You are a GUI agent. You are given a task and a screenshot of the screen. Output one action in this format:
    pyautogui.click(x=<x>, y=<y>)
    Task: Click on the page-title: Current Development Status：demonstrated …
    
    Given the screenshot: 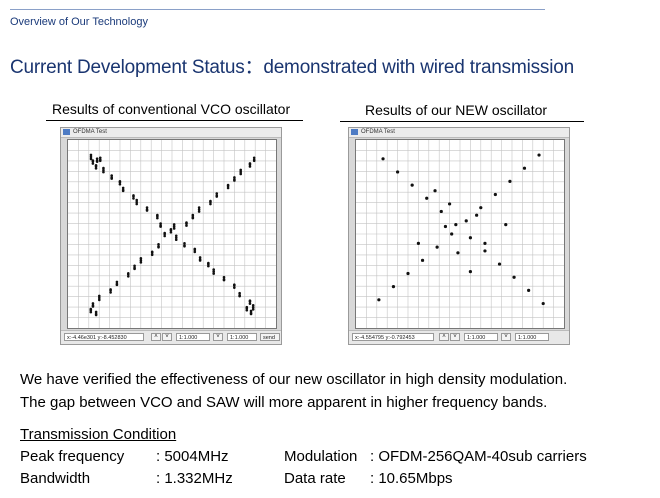 What is the action you would take?
    pyautogui.click(x=292, y=67)
    